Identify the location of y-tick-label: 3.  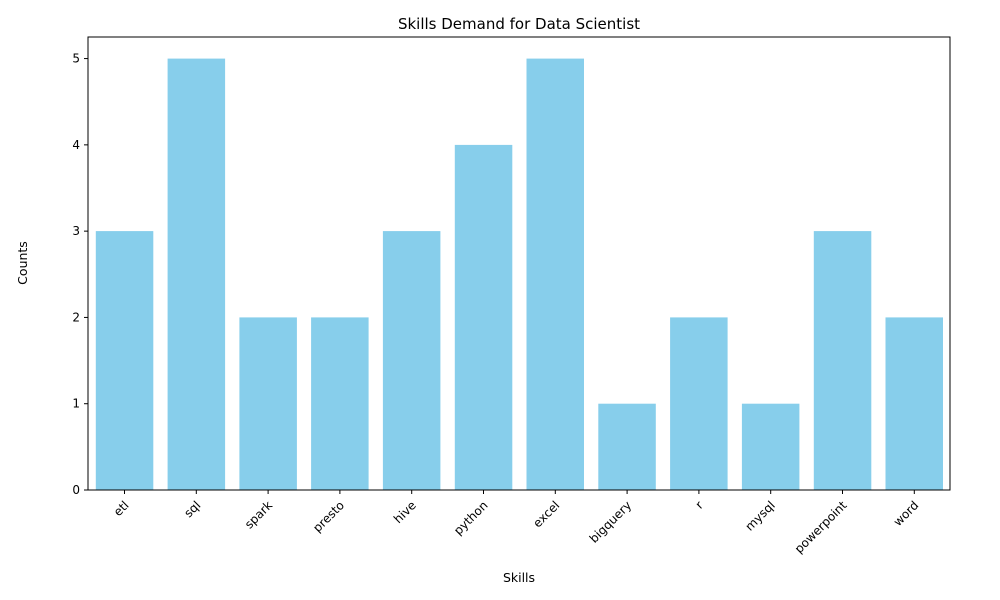
(76, 231).